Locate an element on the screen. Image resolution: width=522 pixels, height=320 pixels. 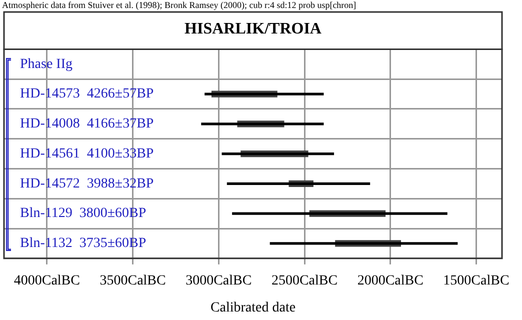
y-tick-label: Bln-1132 3735±60BP is located at coordinates (83, 244).